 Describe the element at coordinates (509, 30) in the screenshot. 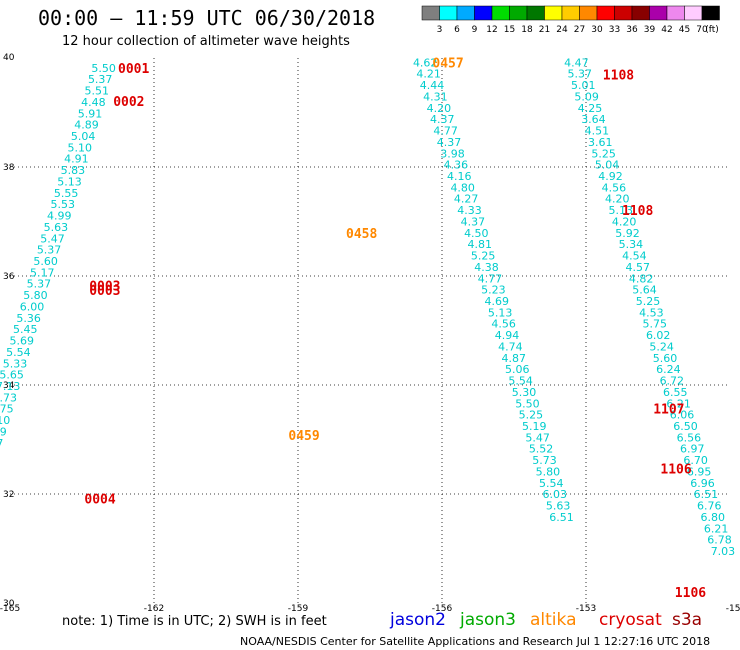

I see `color-scale-label: 15` at that location.